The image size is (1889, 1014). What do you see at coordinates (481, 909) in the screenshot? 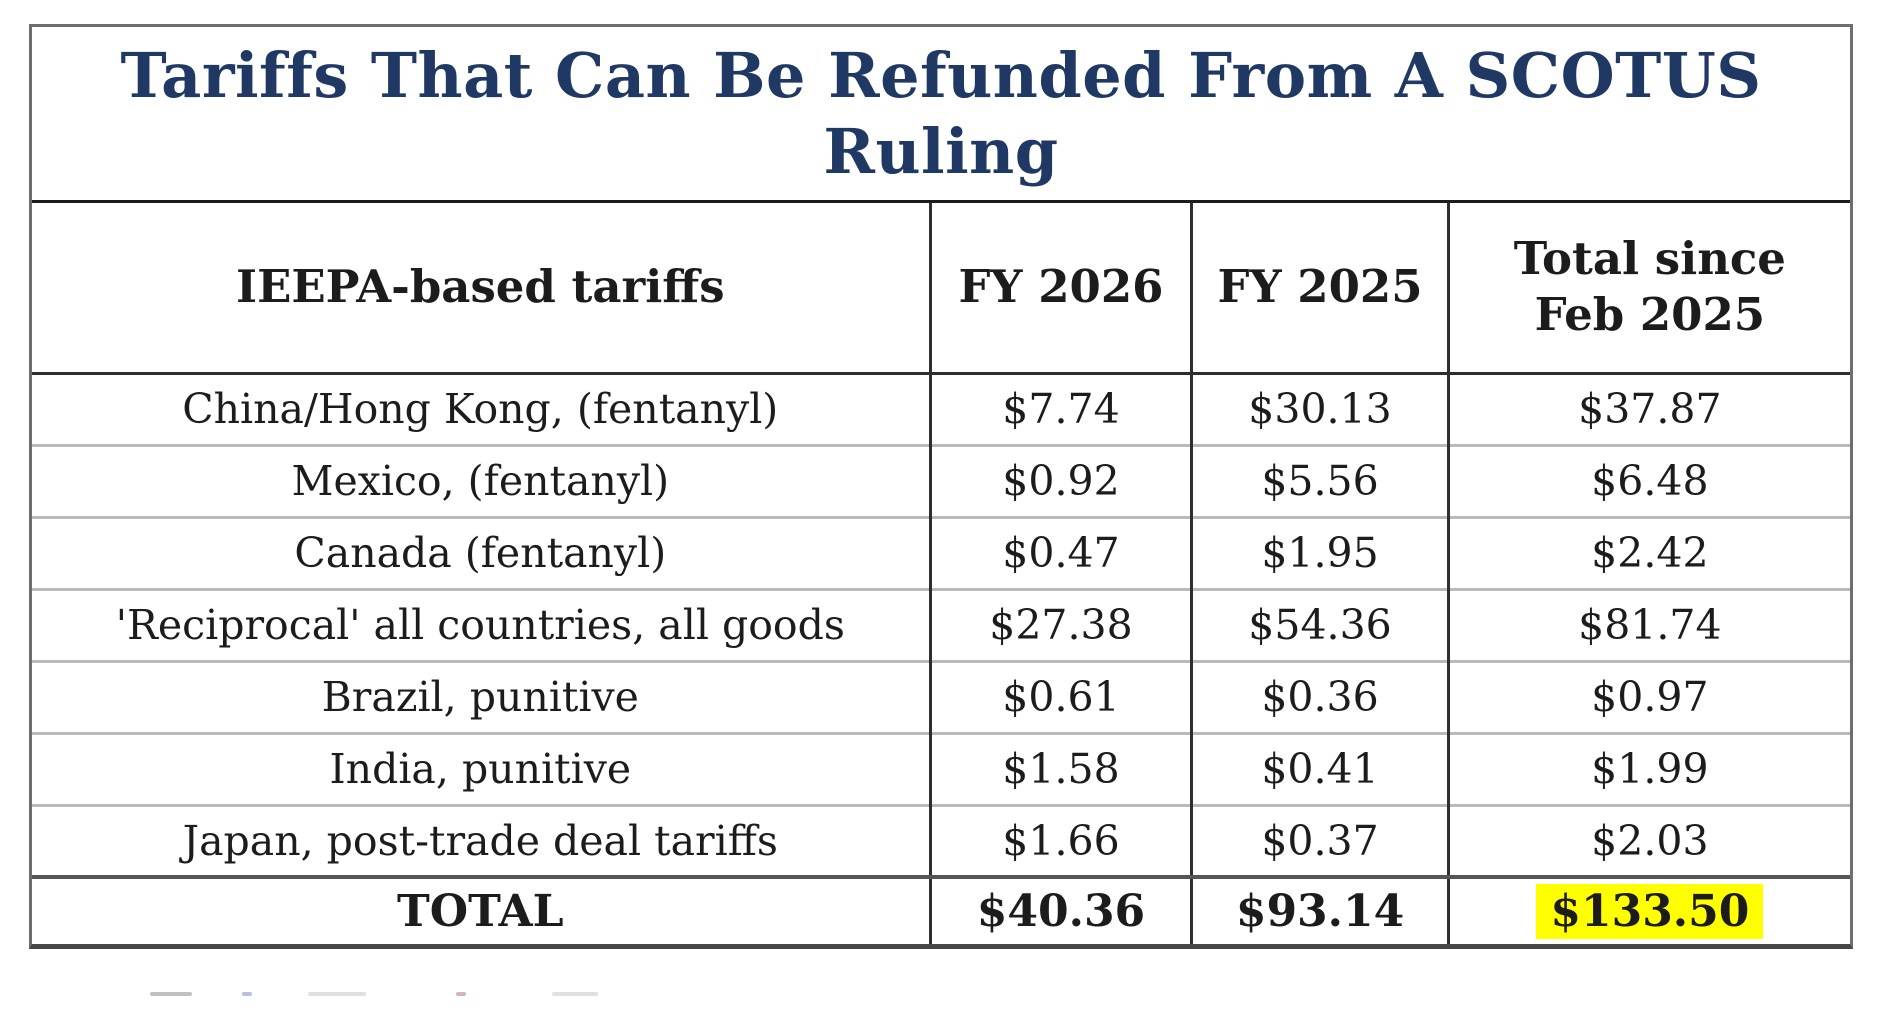
I see `total-row-label: TOTAL` at bounding box center [481, 909].